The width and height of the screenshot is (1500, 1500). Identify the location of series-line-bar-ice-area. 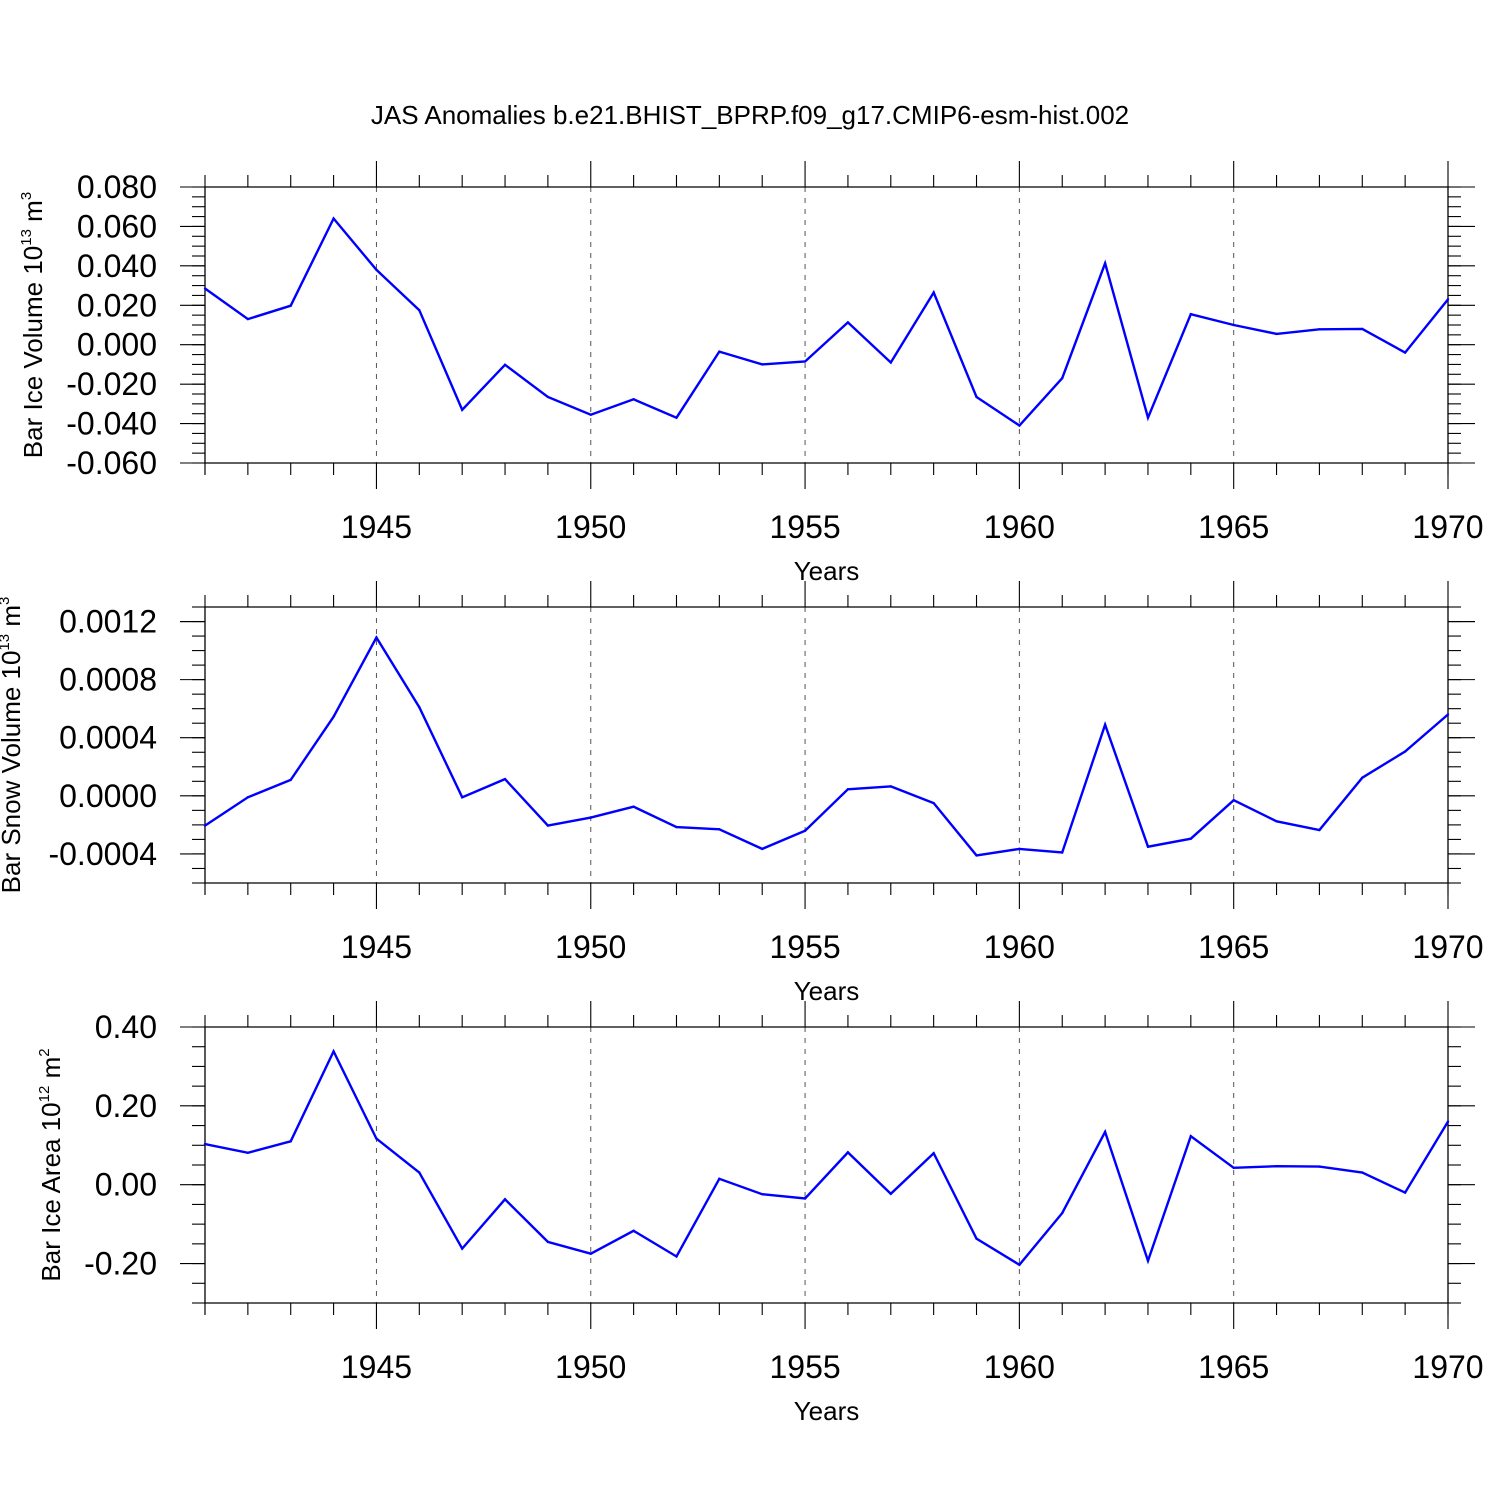
(827, 1157).